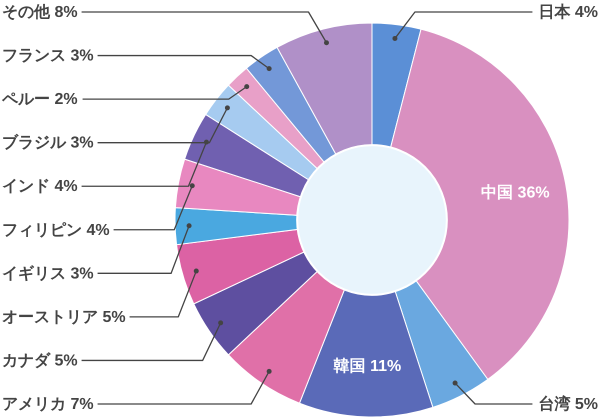  Describe the element at coordinates (66, 12) in the screenshot. I see `data-label: 8%` at that location.